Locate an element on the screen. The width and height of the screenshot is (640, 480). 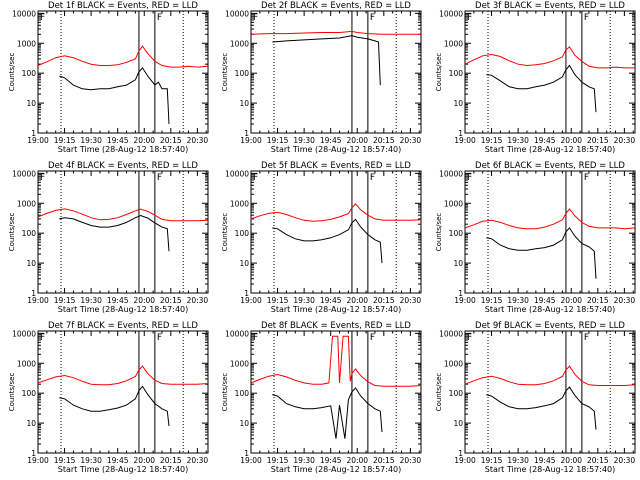
panel-title: Det 2f BLACK = Events, RED = LLD is located at coordinates (336, 6).